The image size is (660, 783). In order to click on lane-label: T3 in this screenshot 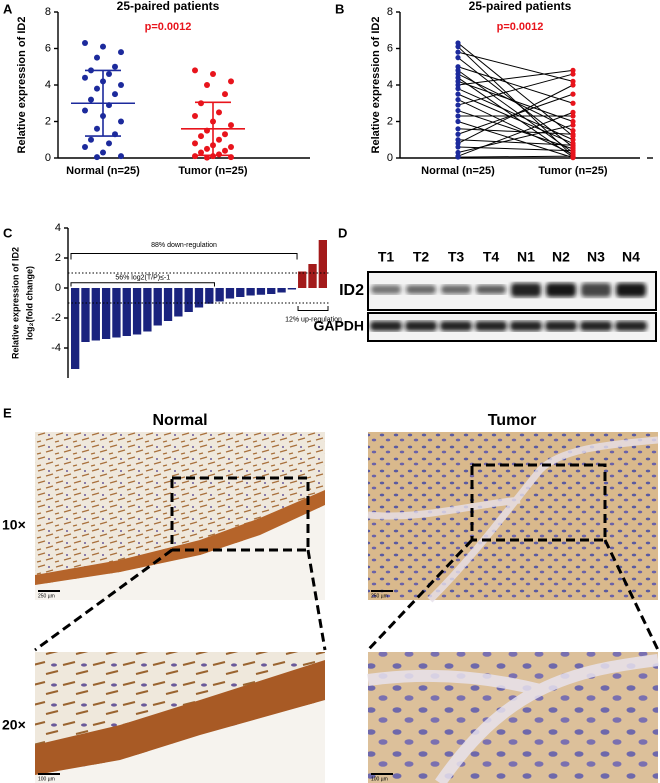, I will do `click(456, 257)`.